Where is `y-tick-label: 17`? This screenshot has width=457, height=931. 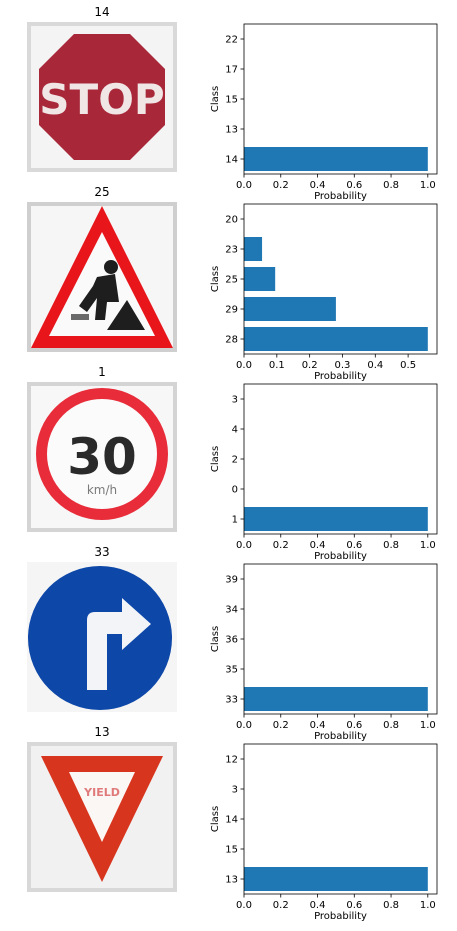 y-tick-label: 17 is located at coordinates (231, 70).